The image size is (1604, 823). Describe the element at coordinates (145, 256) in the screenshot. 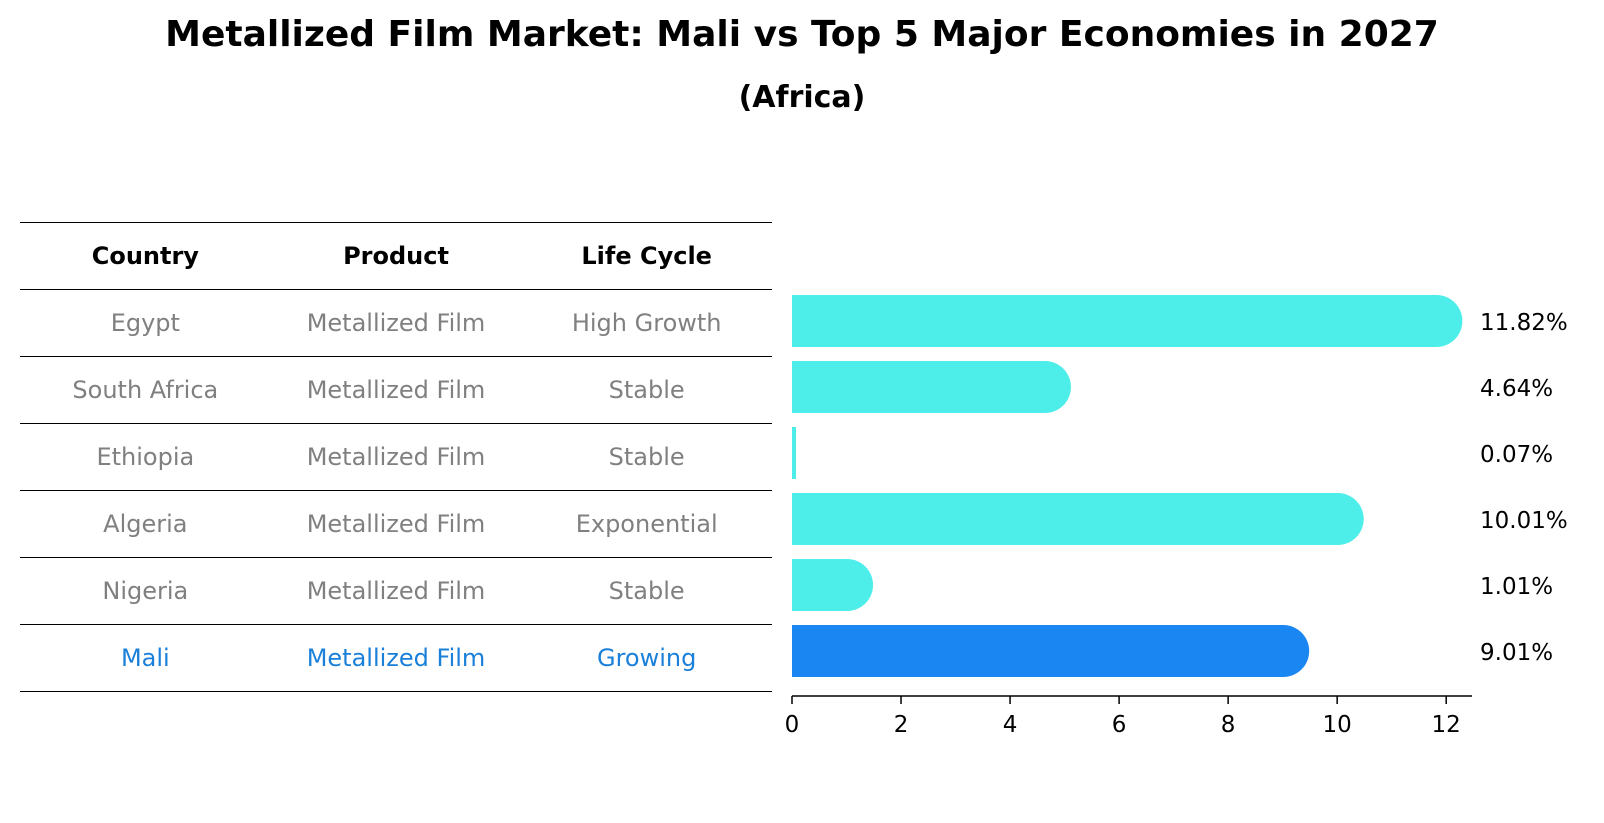

I see `header-country: Country` at that location.